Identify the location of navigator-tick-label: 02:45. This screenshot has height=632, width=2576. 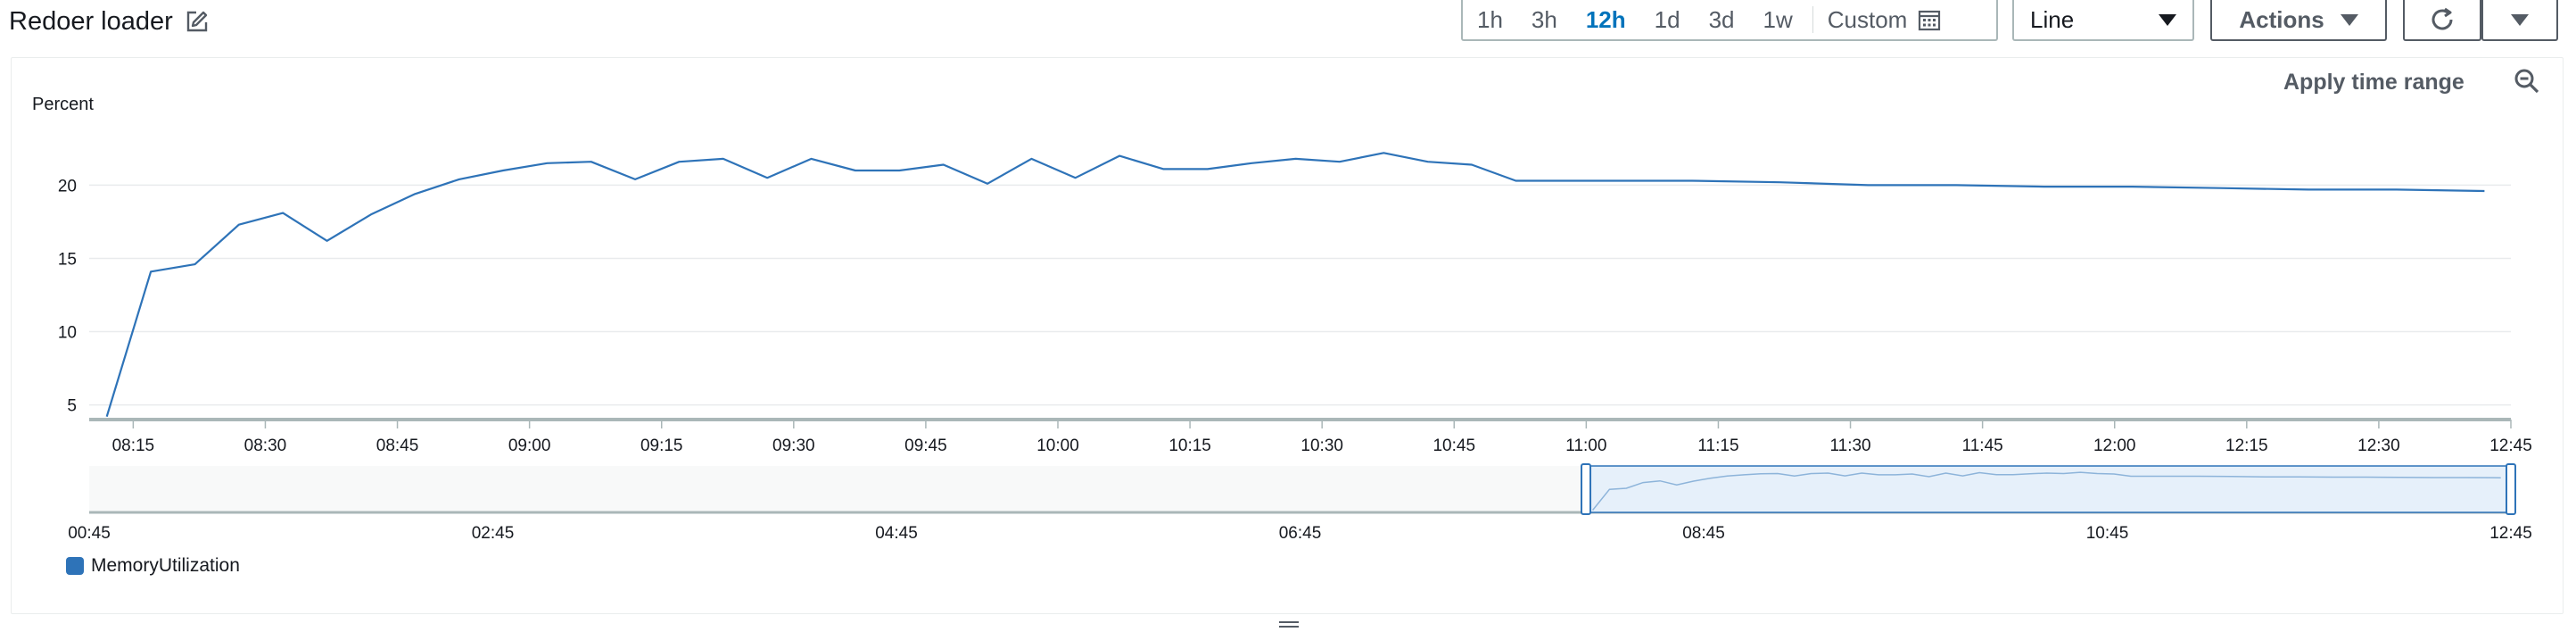
(494, 533).